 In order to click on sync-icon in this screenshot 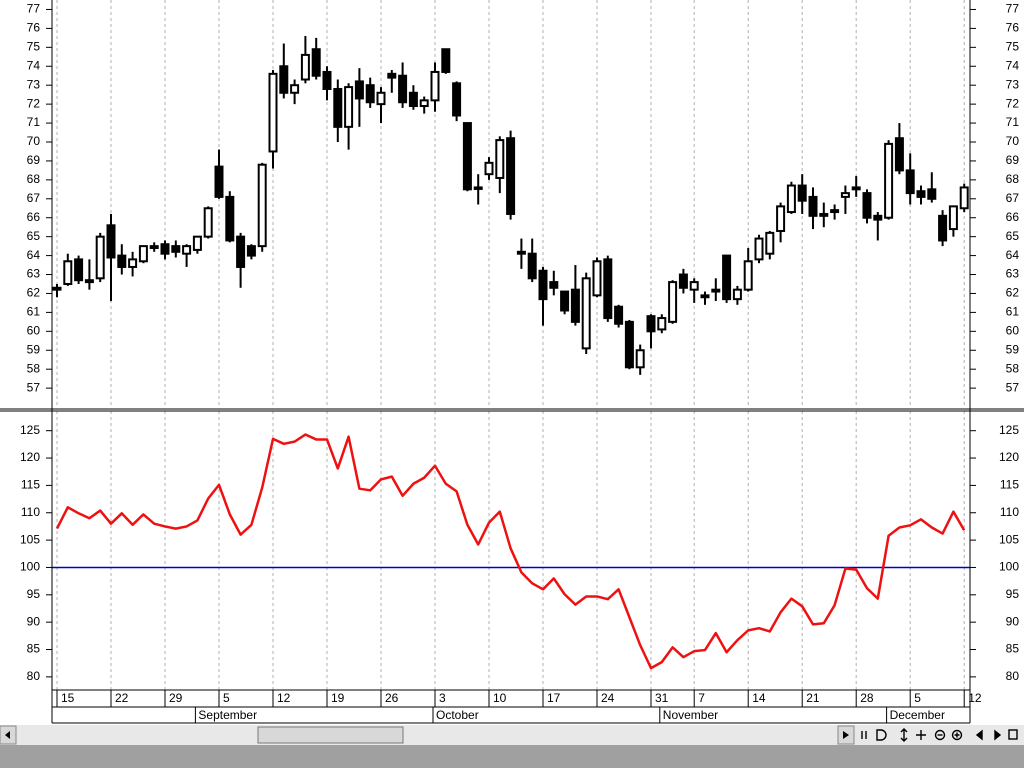, I will do `click(864, 735)`.